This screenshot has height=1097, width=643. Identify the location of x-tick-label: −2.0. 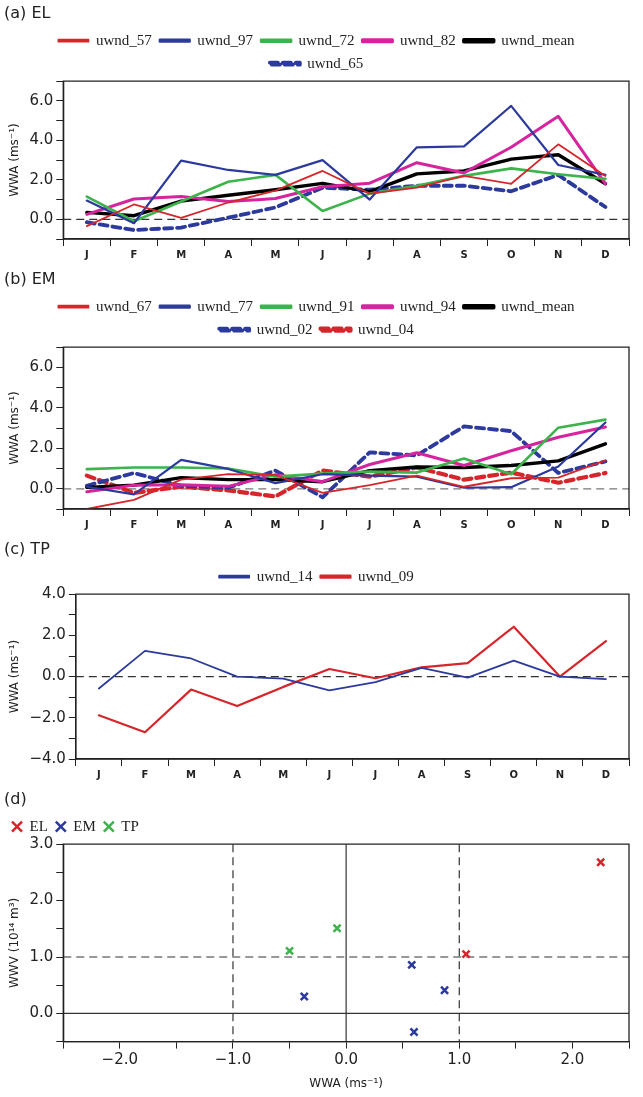
(120, 1059).